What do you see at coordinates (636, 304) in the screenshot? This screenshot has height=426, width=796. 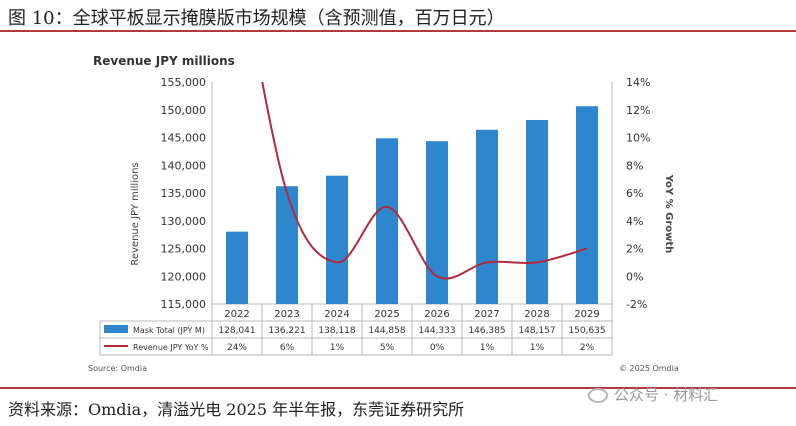 I see `y2-tick-label: -2%` at bounding box center [636, 304].